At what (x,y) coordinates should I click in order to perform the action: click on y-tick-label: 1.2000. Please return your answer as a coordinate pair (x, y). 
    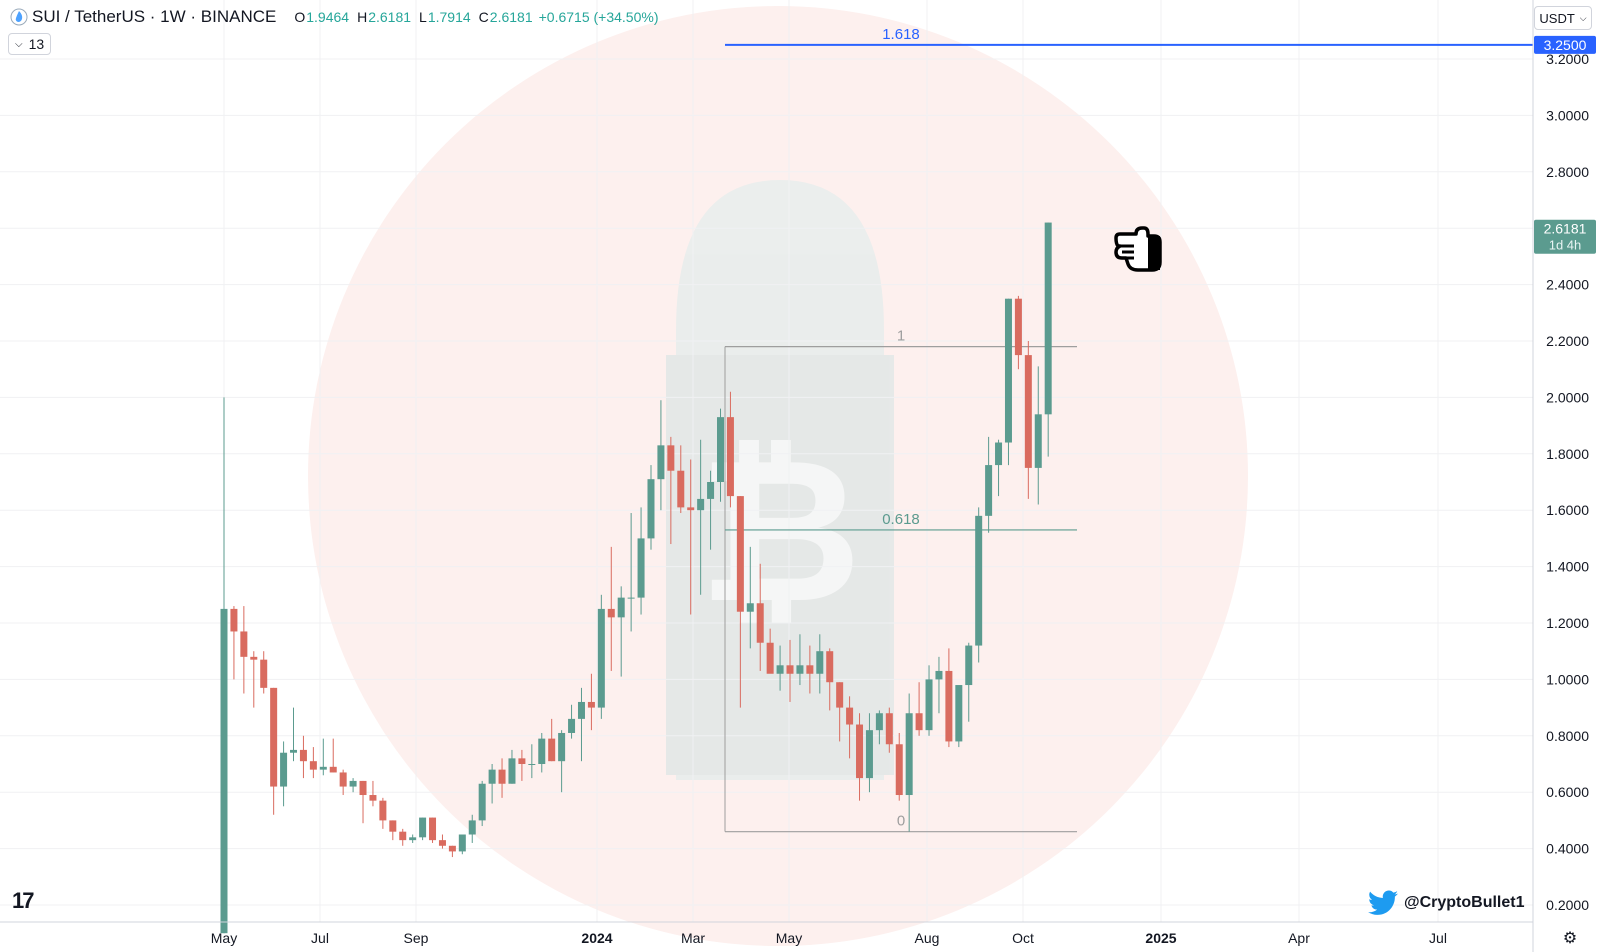
    Looking at the image, I should click on (1567, 623).